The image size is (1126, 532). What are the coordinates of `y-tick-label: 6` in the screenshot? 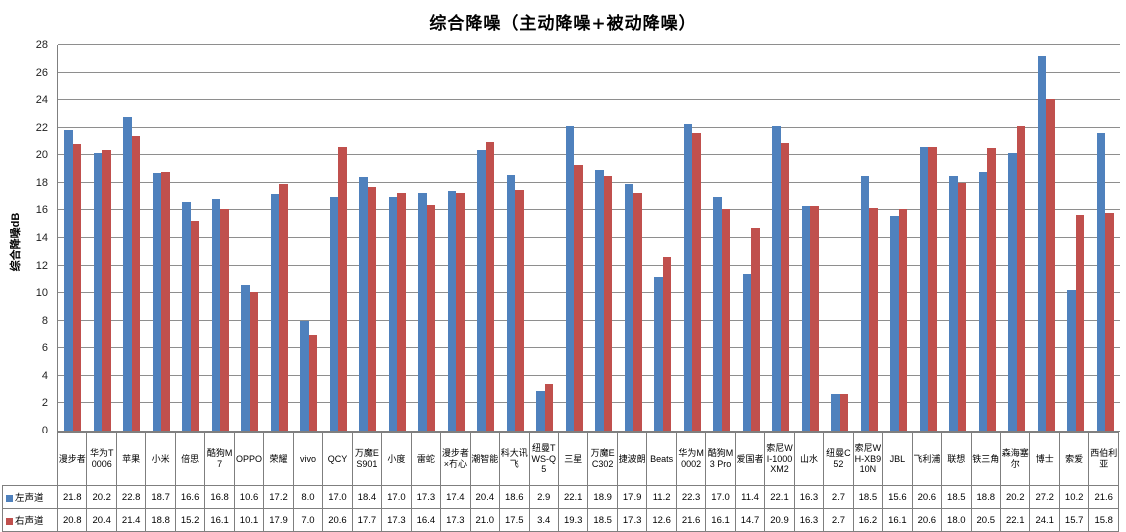 It's located at (44, 348).